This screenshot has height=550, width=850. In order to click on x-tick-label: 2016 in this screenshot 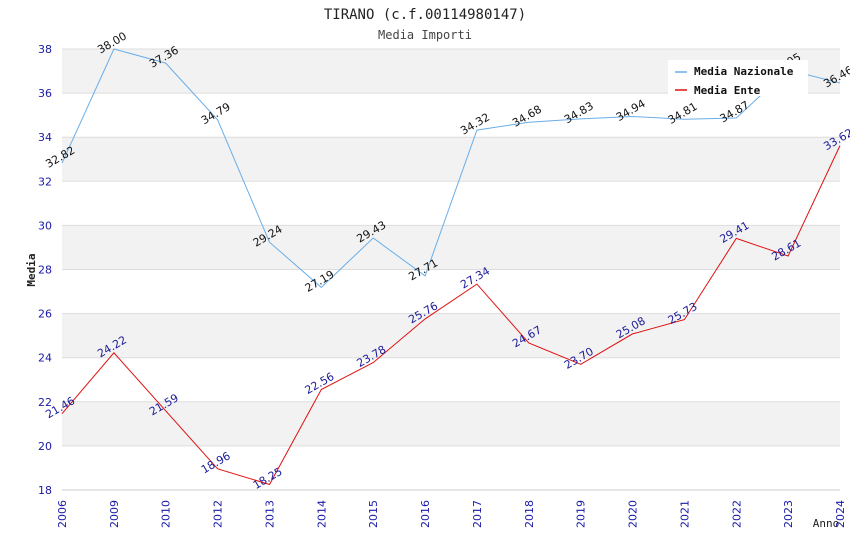, I will do `click(425, 514)`.